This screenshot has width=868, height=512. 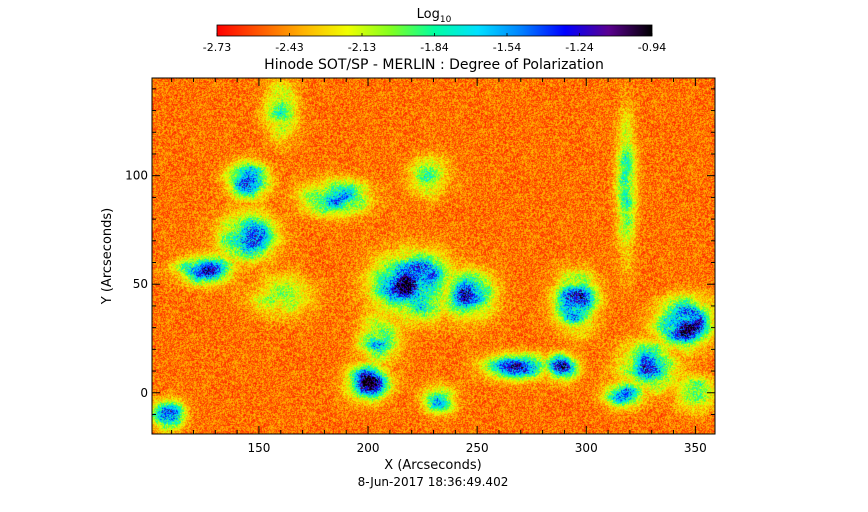 What do you see at coordinates (652, 47) in the screenshot?
I see `colorbar-tick-label: -0.94` at bounding box center [652, 47].